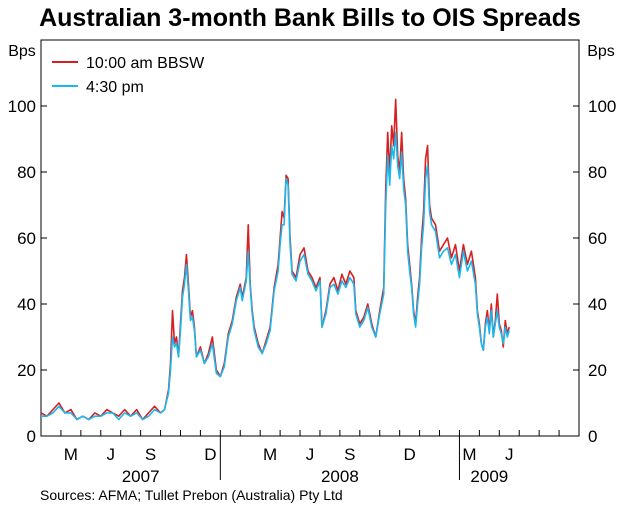 Image resolution: width=621 pixels, height=506 pixels. I want to click on x-month-label-8: M, so click(469, 454).